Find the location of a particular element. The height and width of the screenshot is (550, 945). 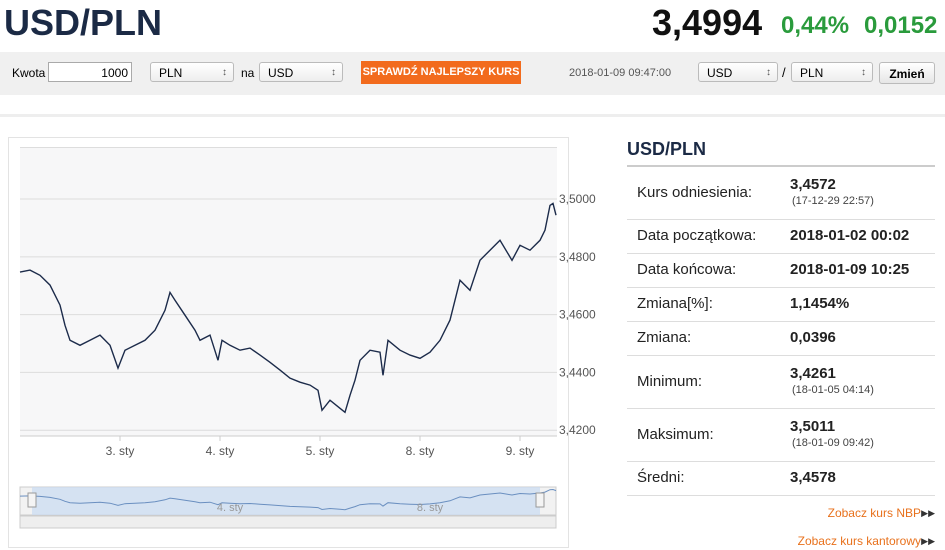

stats-sub: (18-01-05 04:14) is located at coordinates (833, 389).